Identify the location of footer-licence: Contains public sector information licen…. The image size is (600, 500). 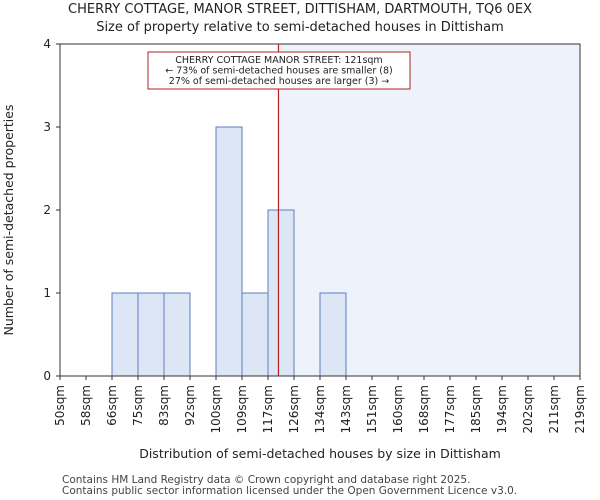
(290, 491).